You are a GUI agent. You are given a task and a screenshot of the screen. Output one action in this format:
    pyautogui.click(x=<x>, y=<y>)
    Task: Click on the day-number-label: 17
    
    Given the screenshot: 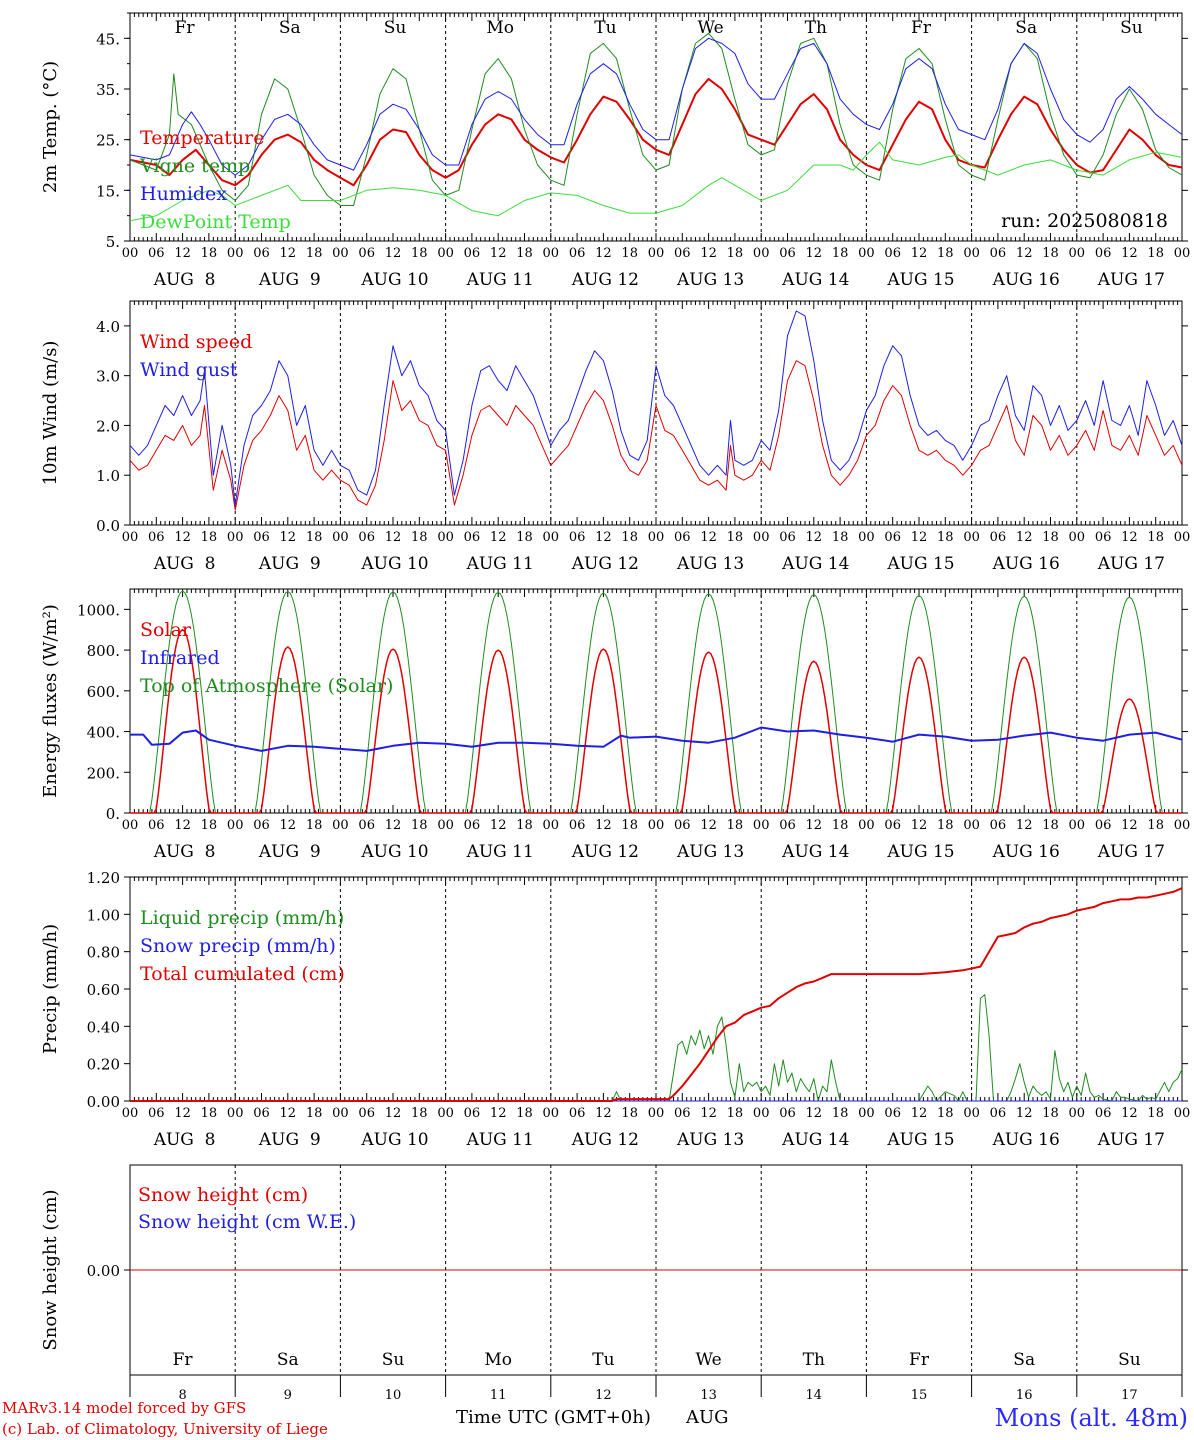 What is the action you would take?
    pyautogui.click(x=1129, y=1395)
    